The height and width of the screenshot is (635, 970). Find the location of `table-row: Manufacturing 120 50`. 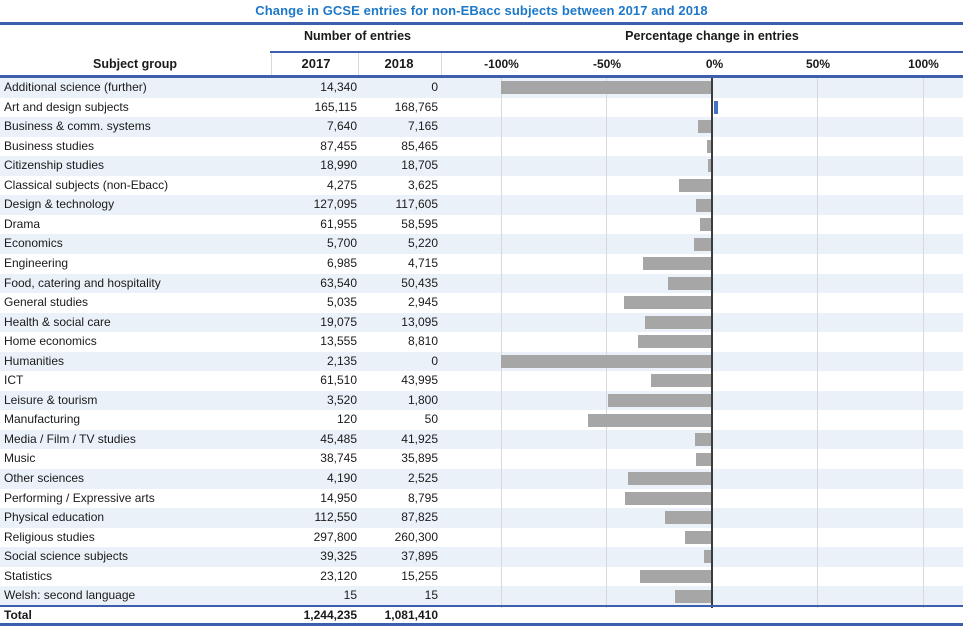

table-row: Manufacturing 120 50 is located at coordinates (481, 420).